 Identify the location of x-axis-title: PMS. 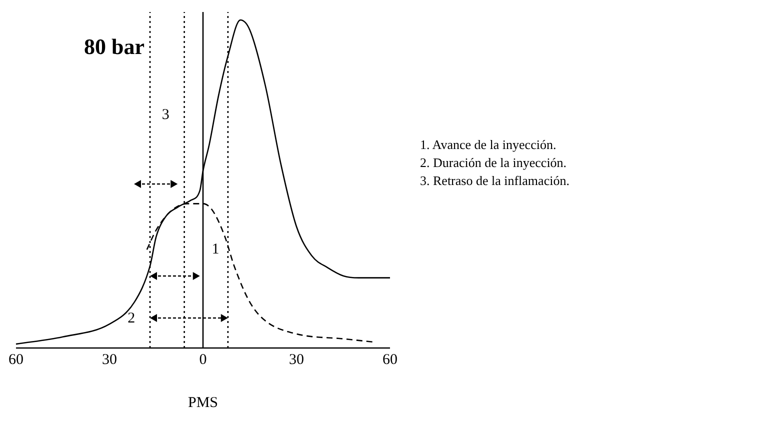
(203, 402).